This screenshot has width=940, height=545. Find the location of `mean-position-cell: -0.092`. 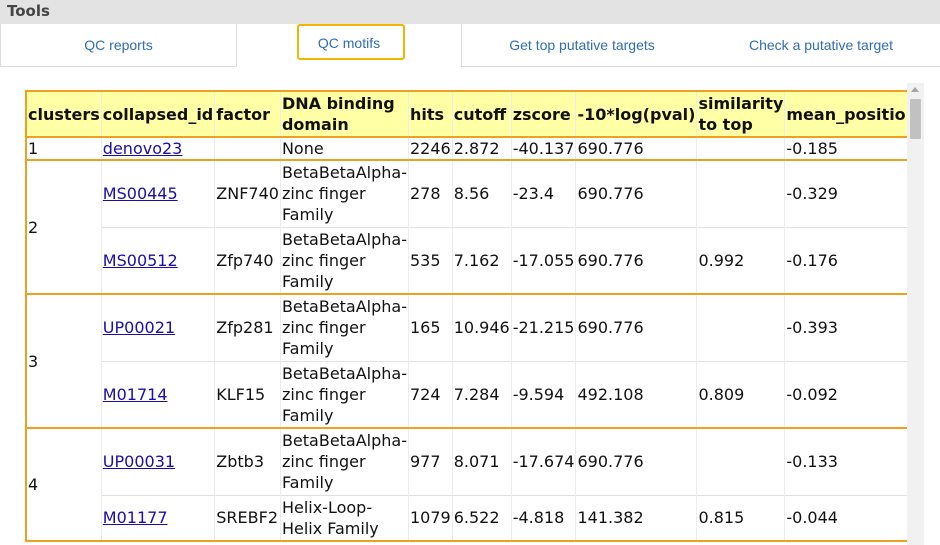

mean-position-cell: -0.092 is located at coordinates (852, 394).